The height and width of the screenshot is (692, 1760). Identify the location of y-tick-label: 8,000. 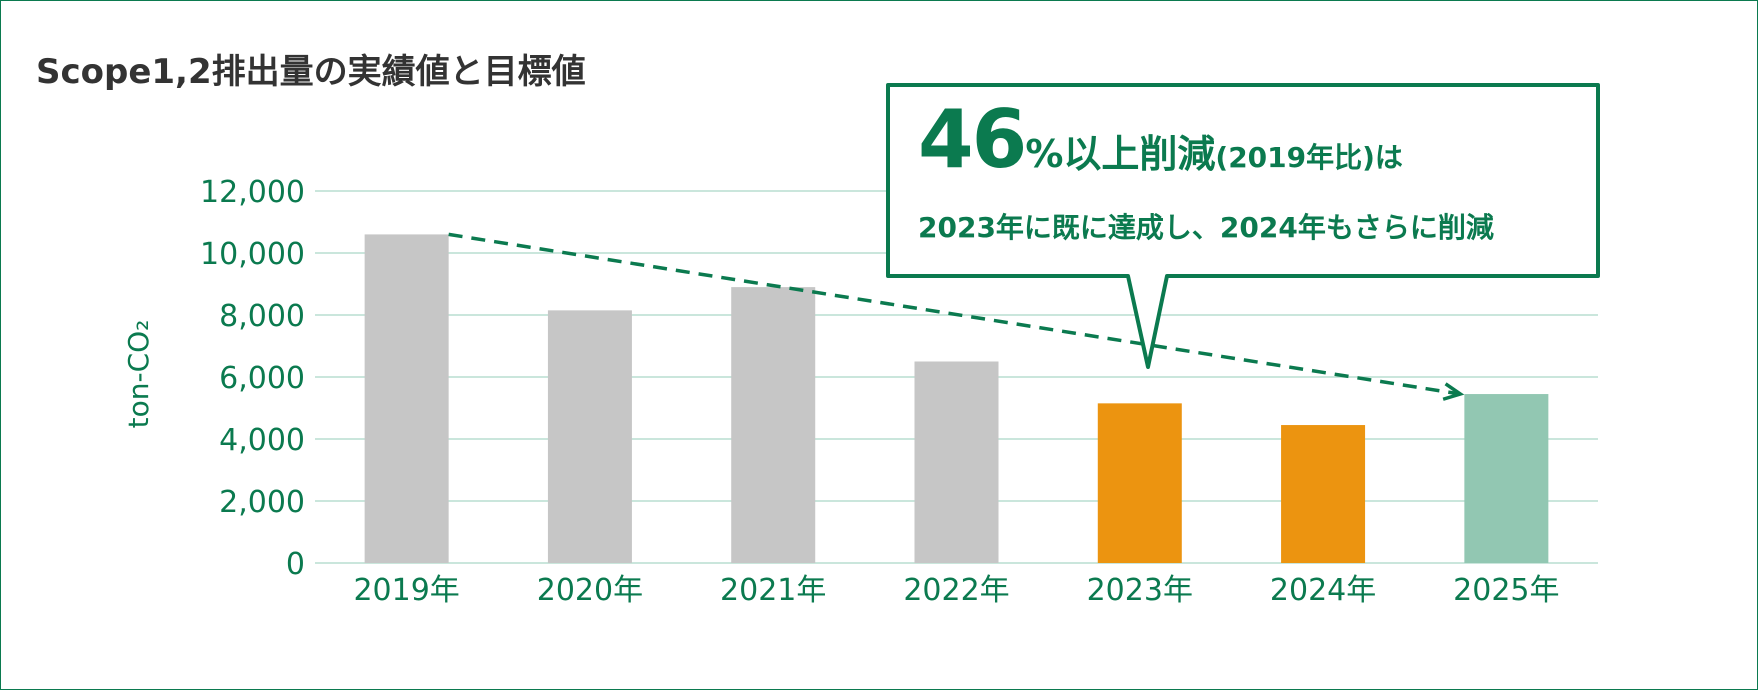
(262, 316).